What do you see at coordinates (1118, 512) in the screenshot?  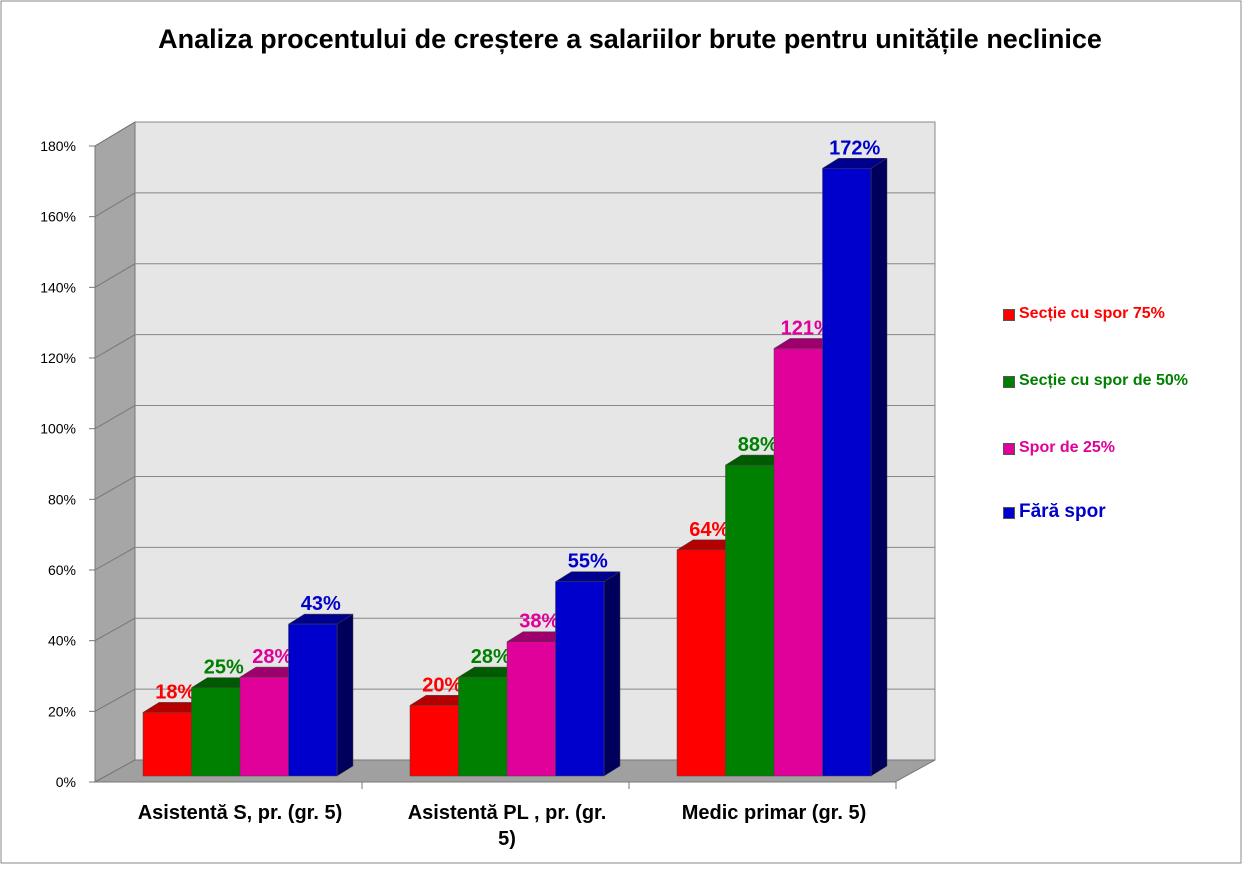 I see `legend-item: Fără spor` at bounding box center [1118, 512].